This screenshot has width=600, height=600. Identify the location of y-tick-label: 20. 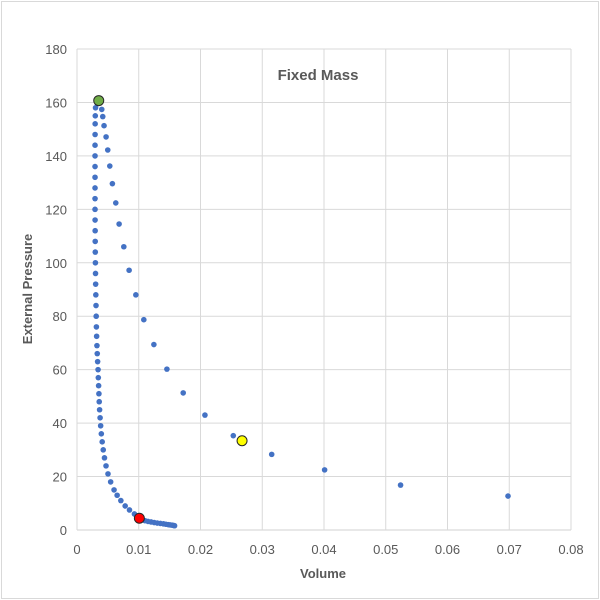
(60, 477).